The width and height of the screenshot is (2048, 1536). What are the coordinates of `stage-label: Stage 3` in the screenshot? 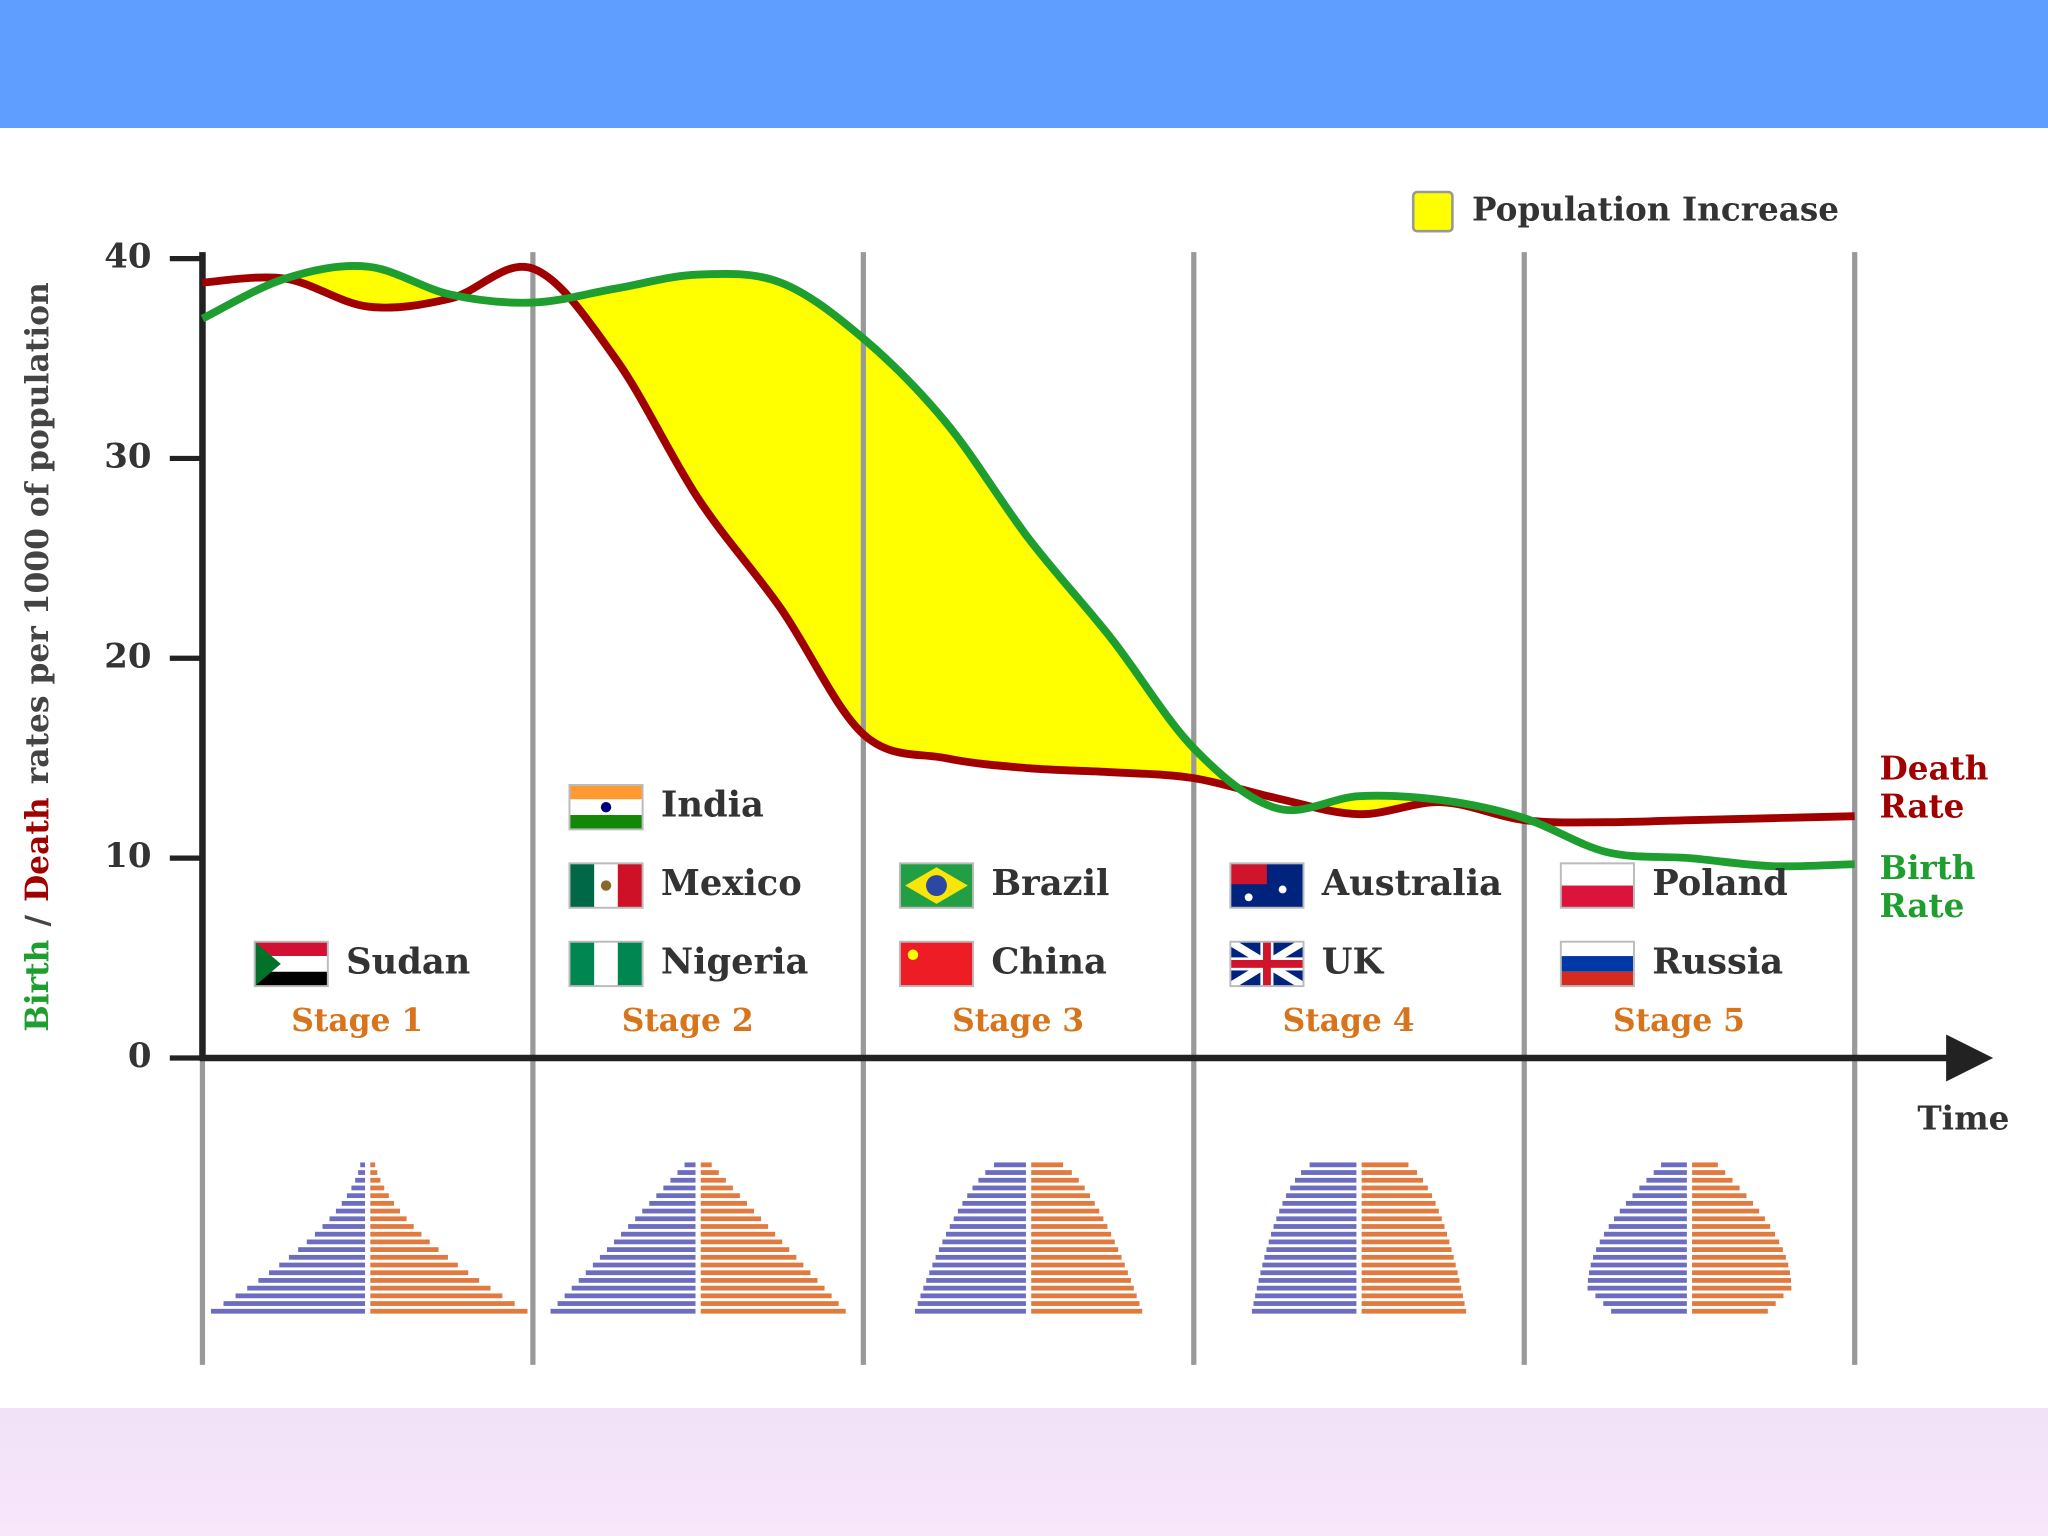 It's located at (1018, 1021).